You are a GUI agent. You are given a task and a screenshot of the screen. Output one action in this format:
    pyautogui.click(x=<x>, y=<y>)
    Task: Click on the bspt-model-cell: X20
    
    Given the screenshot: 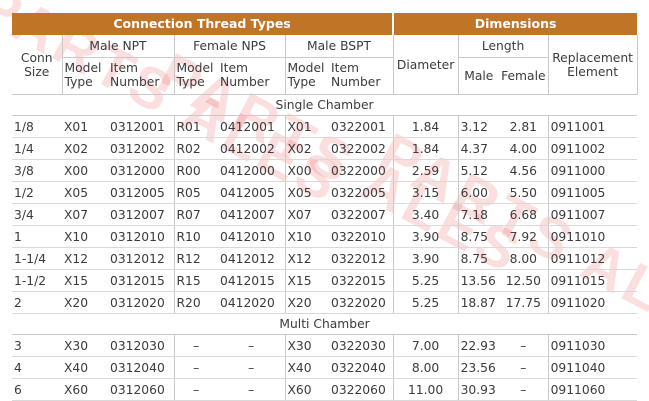 What is the action you would take?
    pyautogui.click(x=307, y=302)
    